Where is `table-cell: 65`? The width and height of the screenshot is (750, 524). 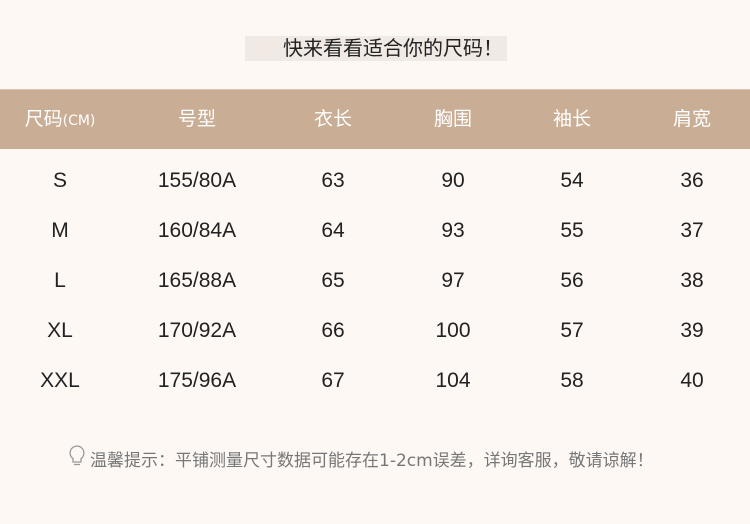
table-cell: 65 is located at coordinates (333, 280).